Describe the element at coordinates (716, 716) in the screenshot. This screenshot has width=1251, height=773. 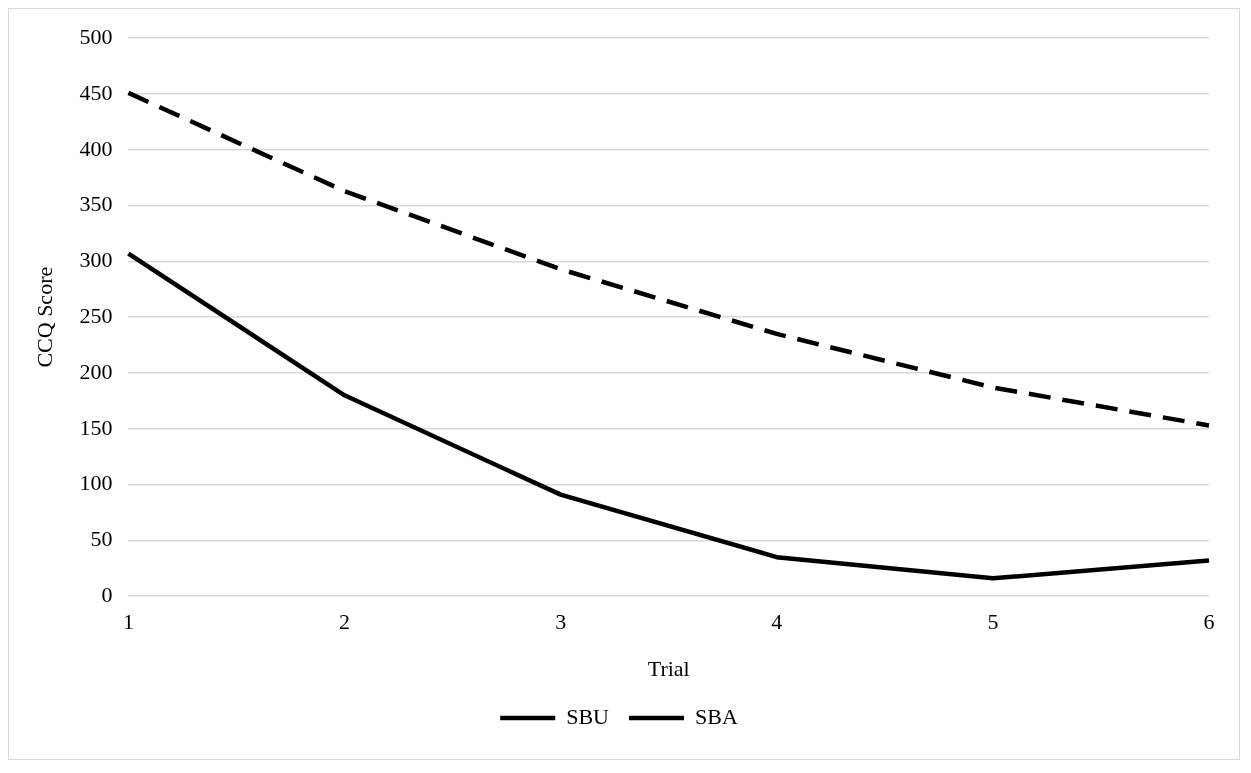
I see `legend-label: SBA` at that location.